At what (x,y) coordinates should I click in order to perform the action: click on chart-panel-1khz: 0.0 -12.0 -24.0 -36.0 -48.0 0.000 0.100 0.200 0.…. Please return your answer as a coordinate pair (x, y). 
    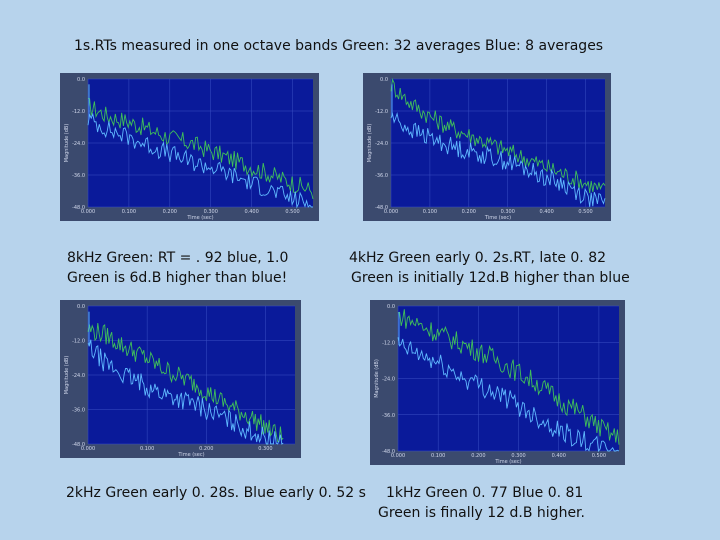
    Looking at the image, I should click on (497, 382).